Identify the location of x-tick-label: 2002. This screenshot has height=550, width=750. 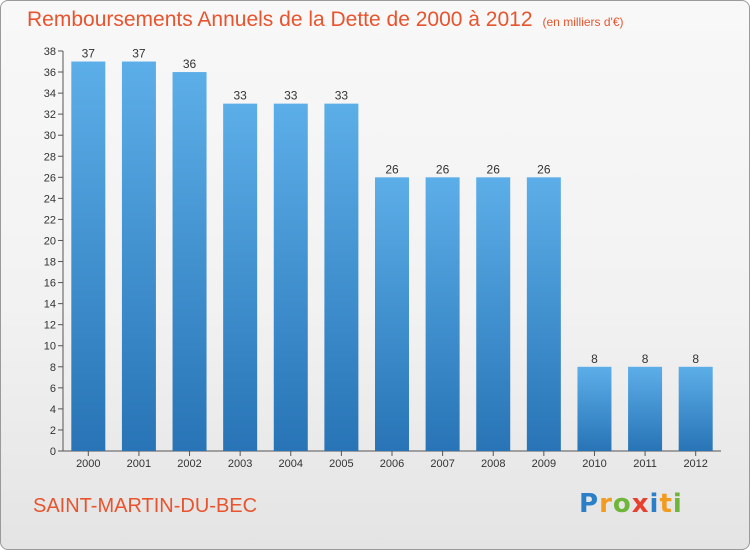
(189, 464).